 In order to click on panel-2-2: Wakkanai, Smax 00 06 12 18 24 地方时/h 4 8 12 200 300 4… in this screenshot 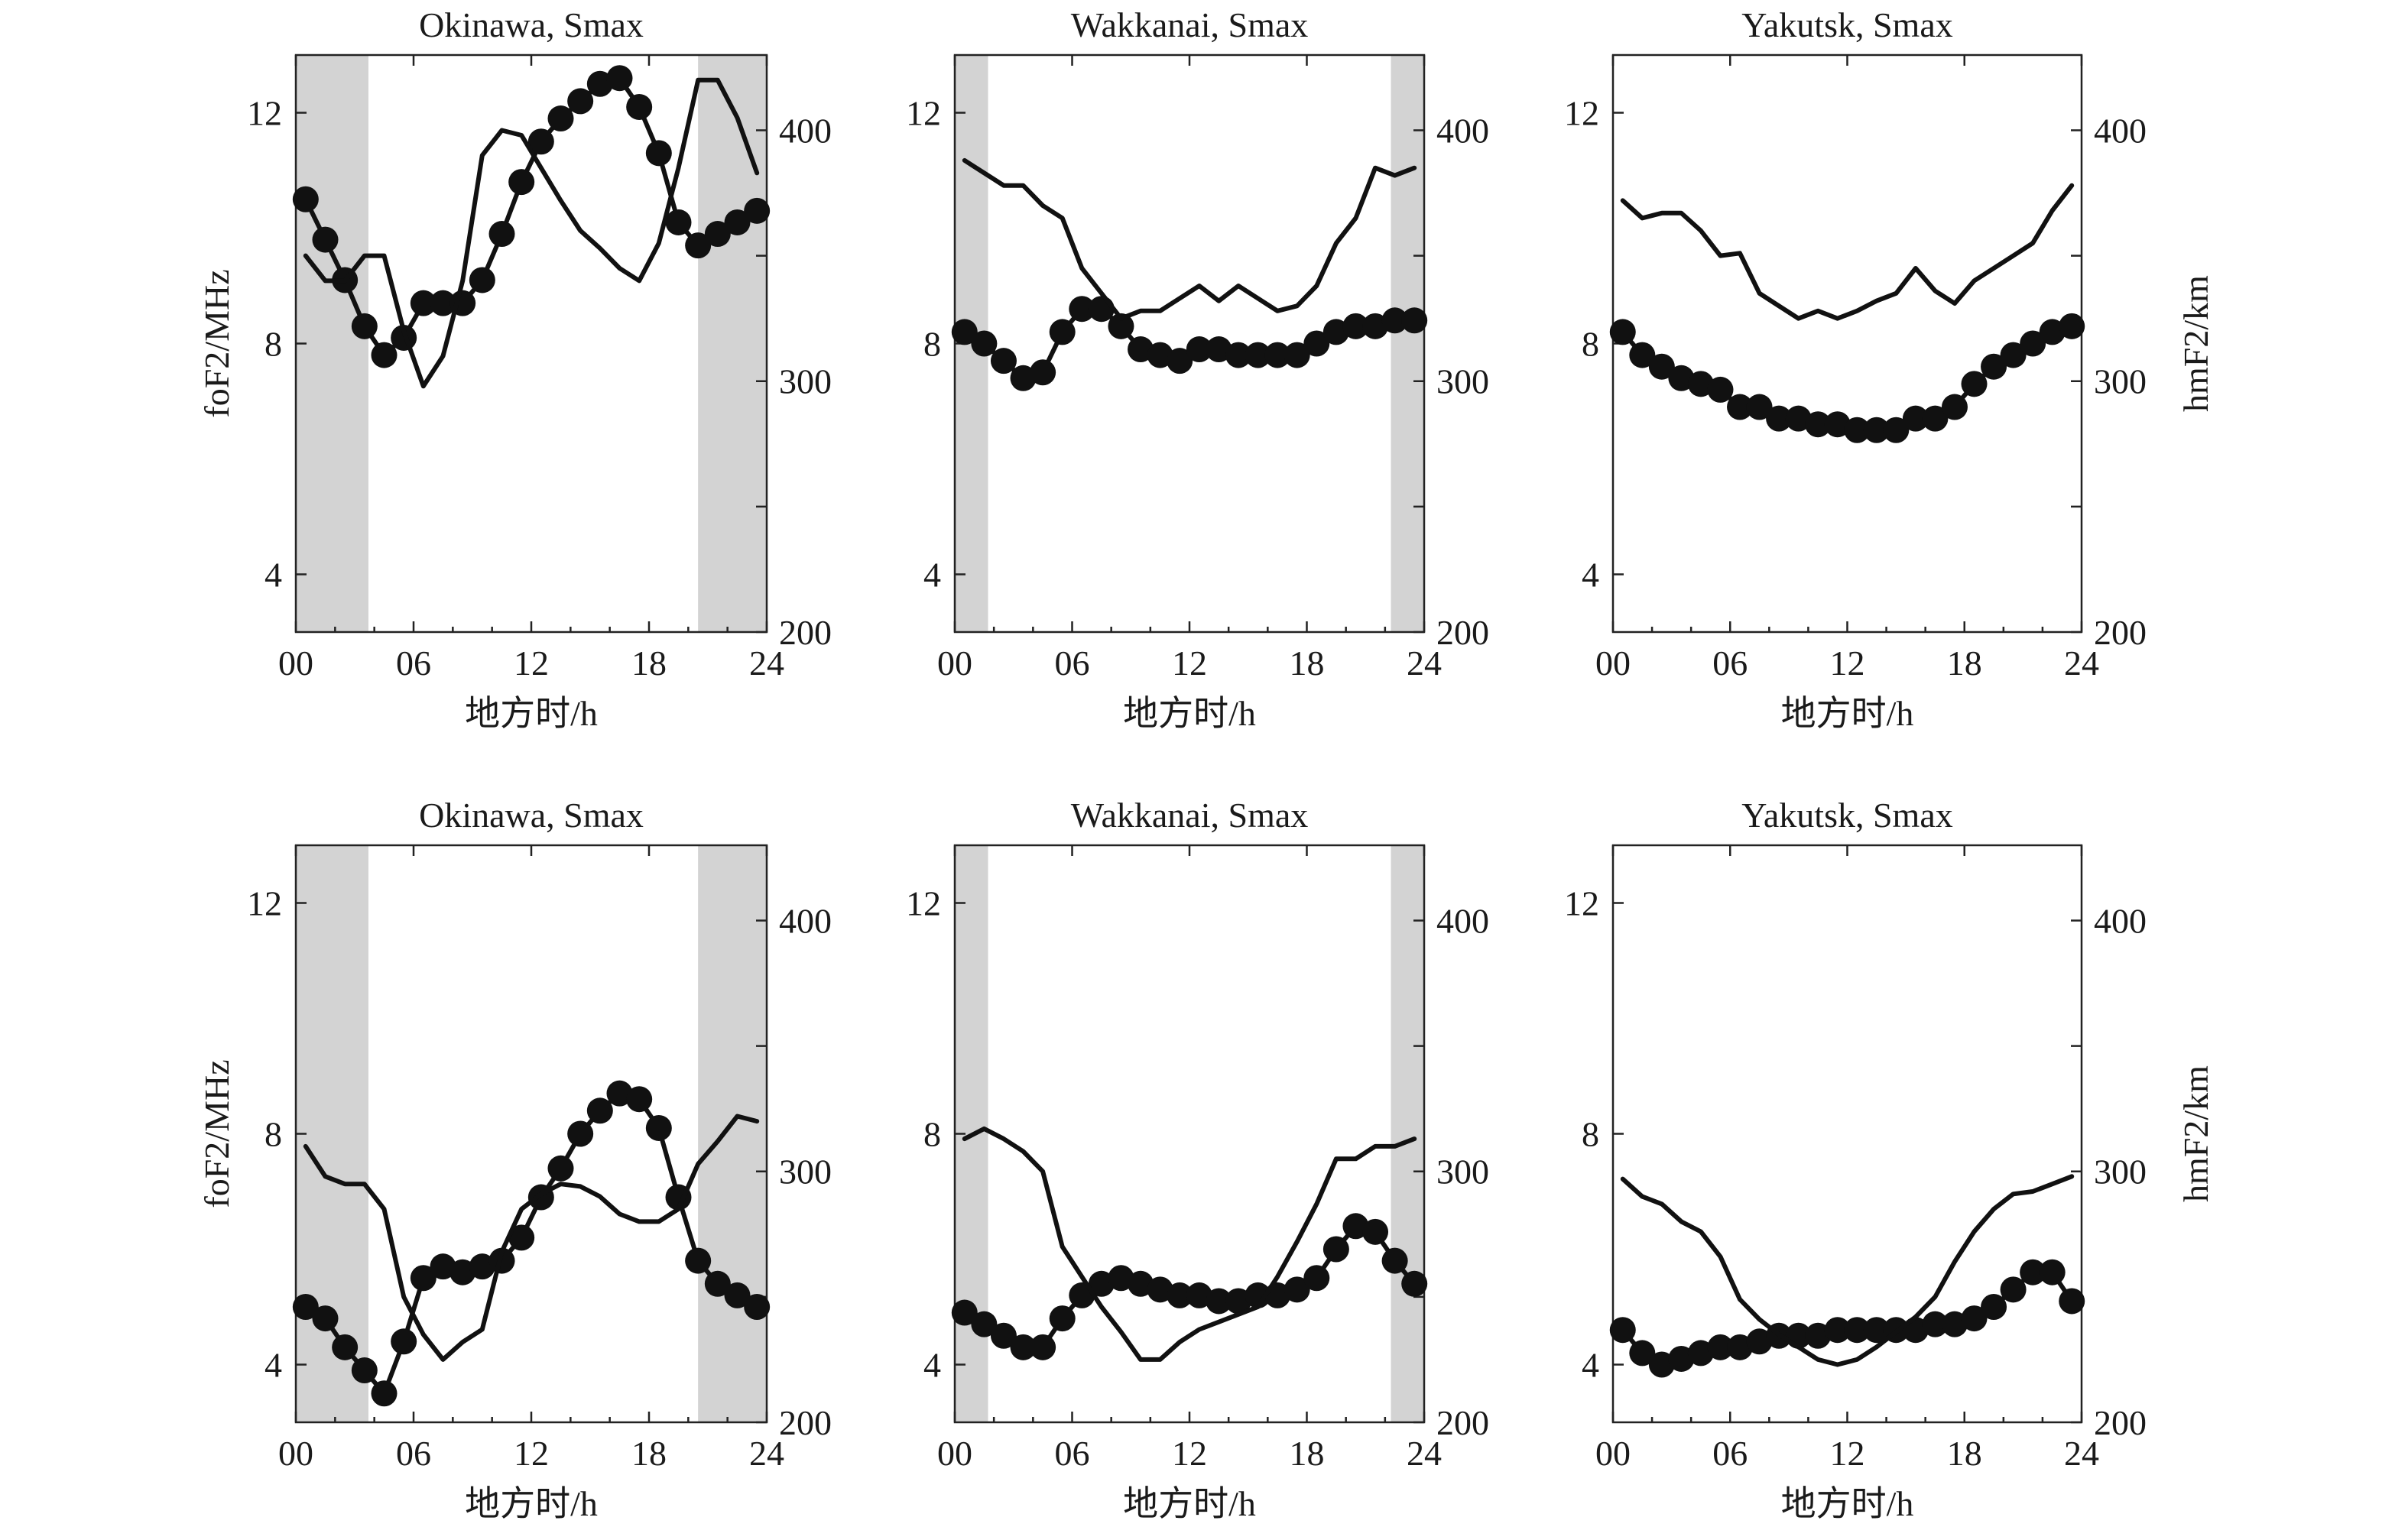, I will do `click(1198, 1160)`.